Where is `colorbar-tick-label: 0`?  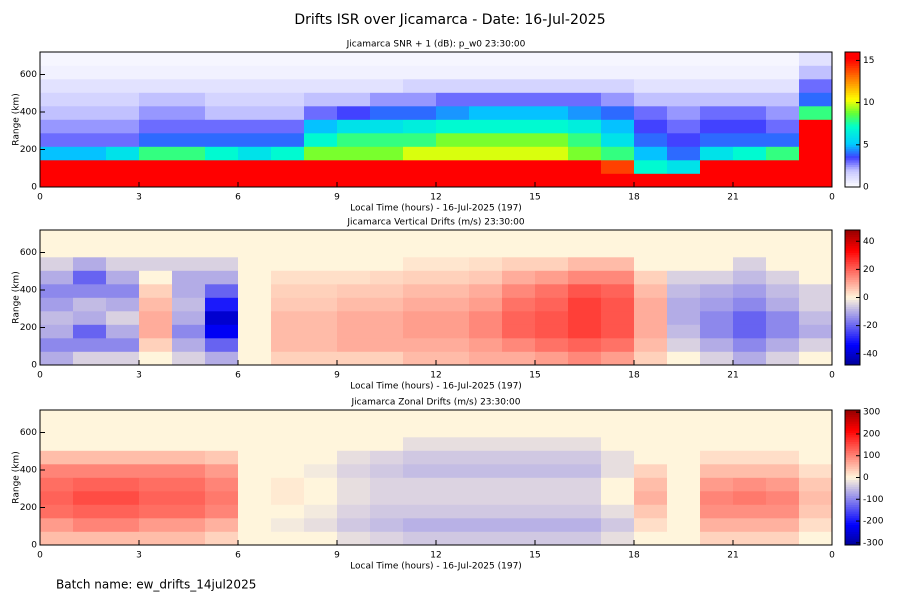 colorbar-tick-label: 0 is located at coordinates (866, 298).